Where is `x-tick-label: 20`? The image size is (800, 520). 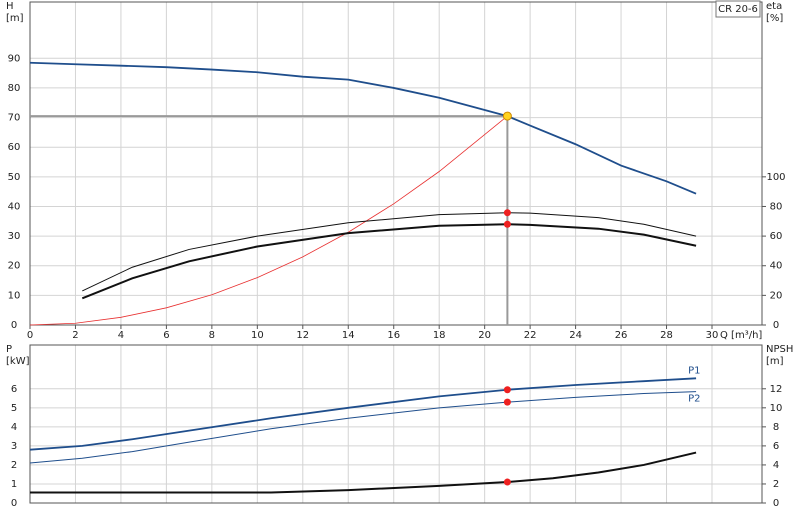 x-tick-label: 20 is located at coordinates (484, 335).